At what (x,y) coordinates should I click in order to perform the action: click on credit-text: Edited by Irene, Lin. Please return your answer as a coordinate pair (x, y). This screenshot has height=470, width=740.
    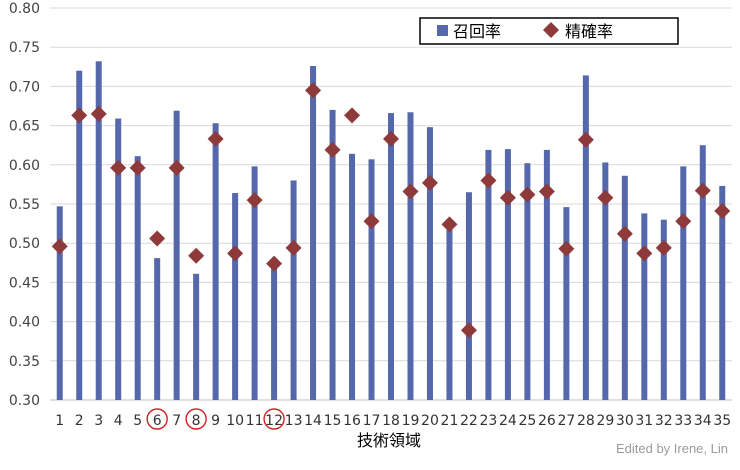
    Looking at the image, I should click on (671, 448).